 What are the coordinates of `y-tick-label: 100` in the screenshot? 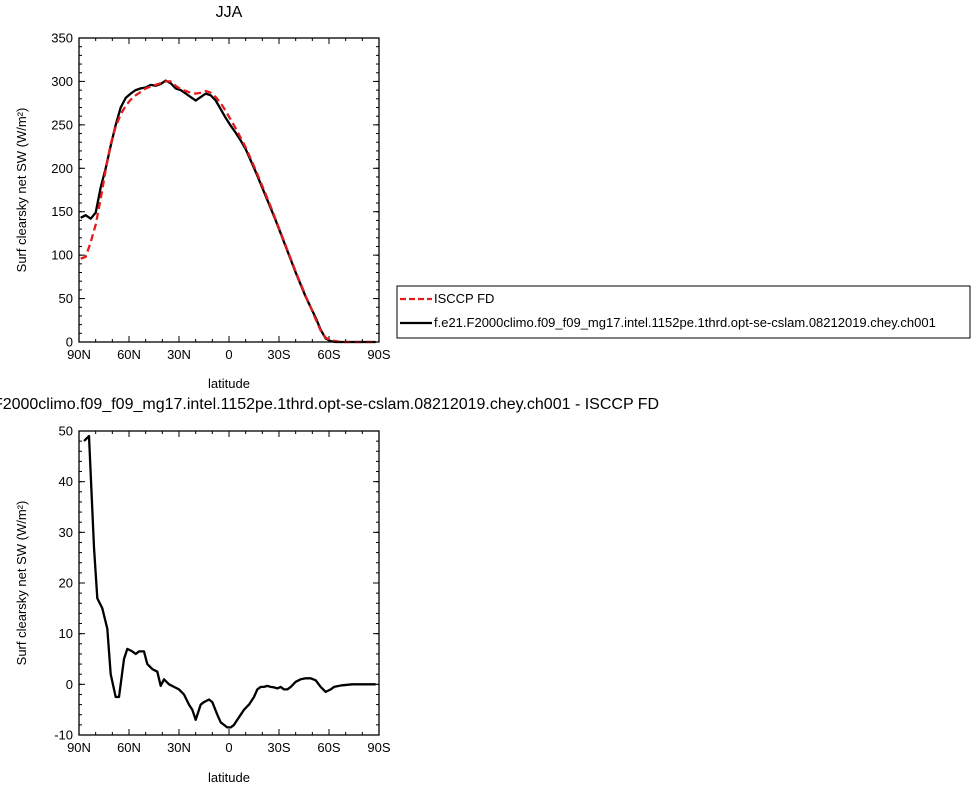 It's located at (62, 255).